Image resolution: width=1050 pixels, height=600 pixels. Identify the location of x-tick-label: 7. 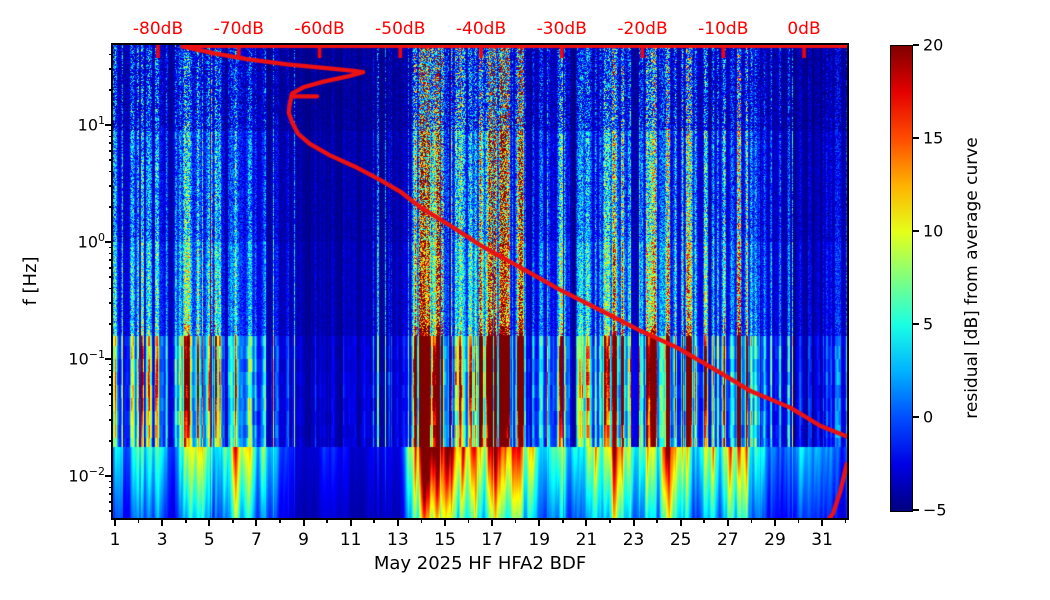
(256, 540).